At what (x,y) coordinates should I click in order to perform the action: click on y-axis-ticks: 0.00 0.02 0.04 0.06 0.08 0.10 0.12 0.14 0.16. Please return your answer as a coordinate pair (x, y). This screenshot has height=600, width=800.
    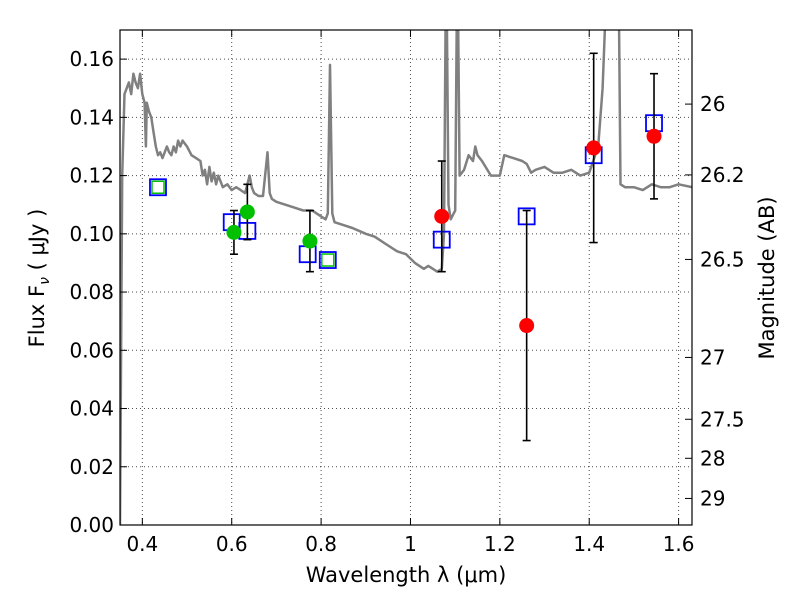
    Looking at the image, I should click on (98, 292).